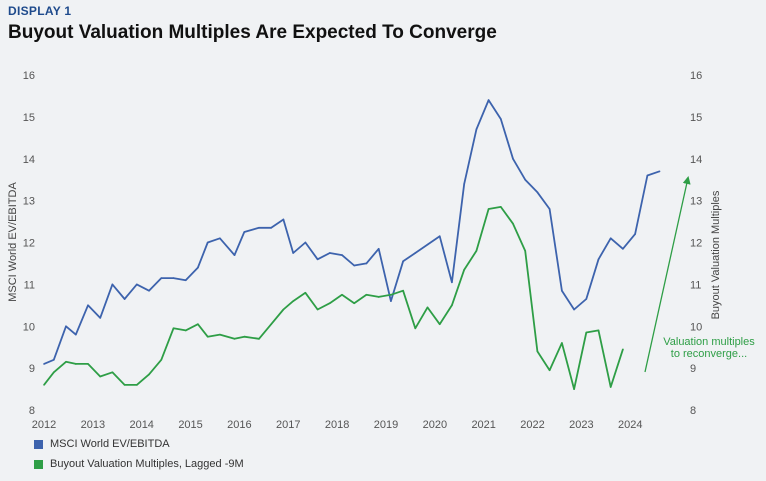 This screenshot has width=766, height=481. I want to click on left-y-tick-label: 15, so click(29, 118).